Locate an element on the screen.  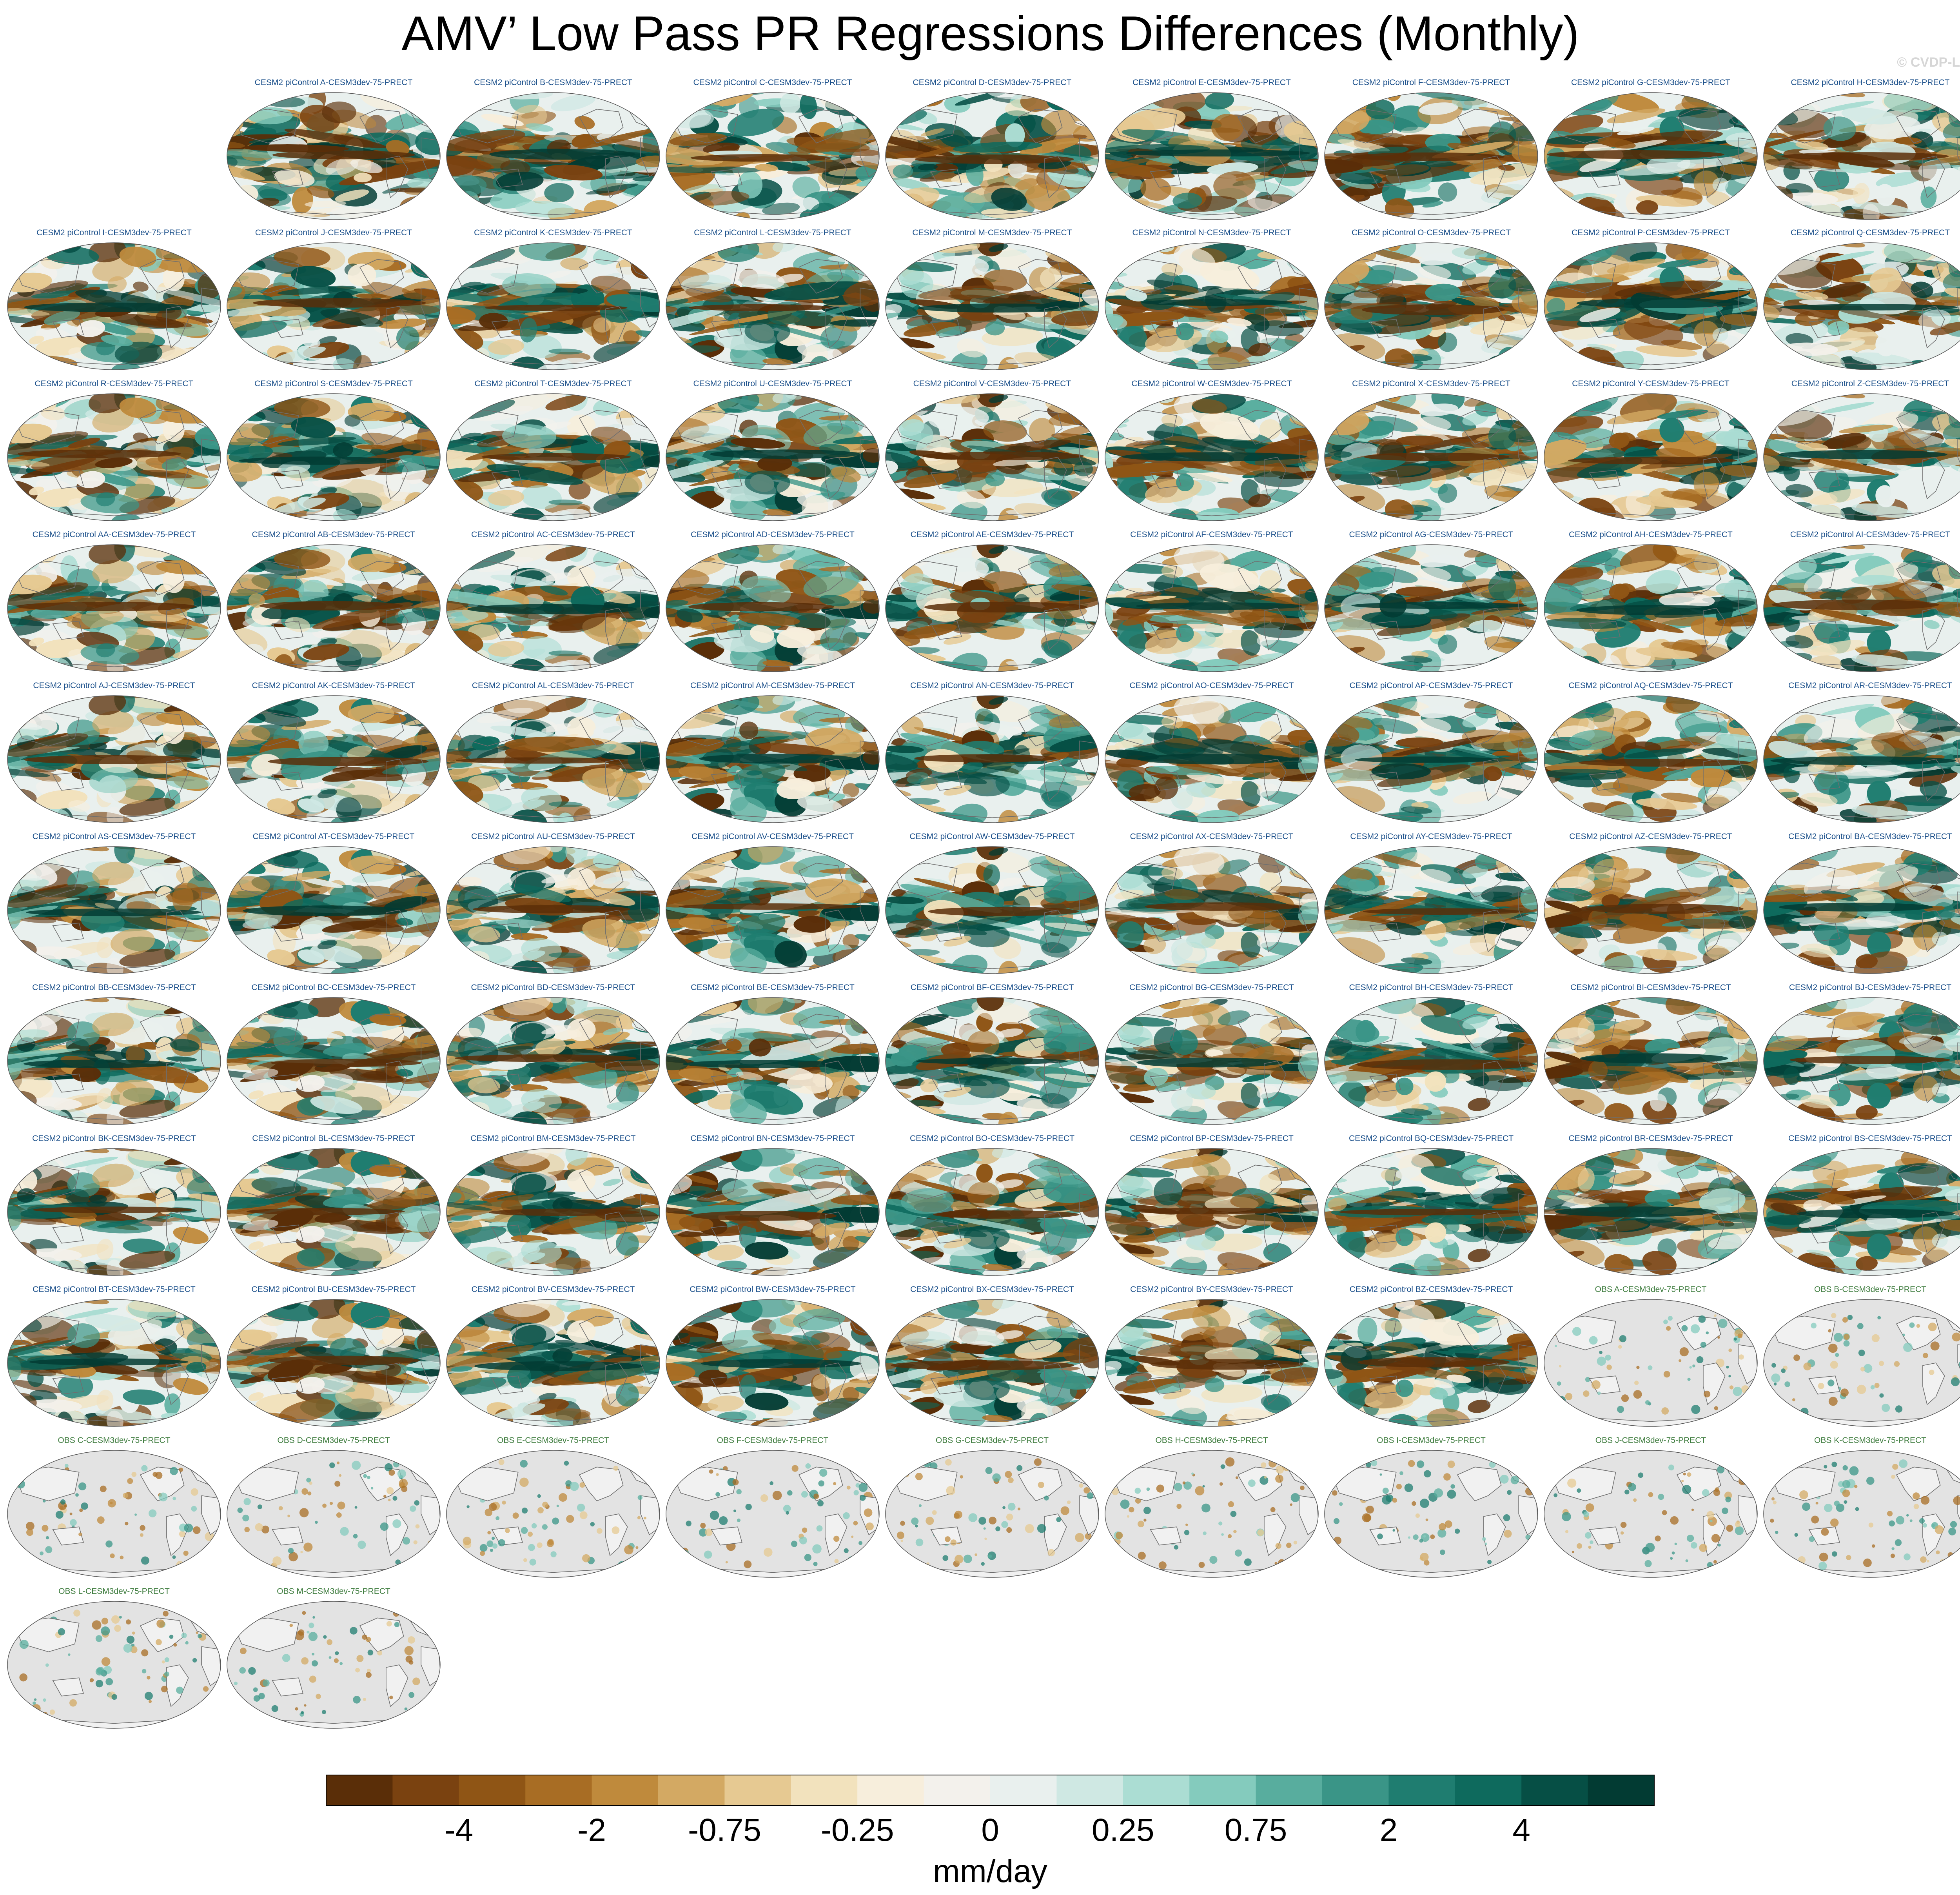
map-panel-obs-E: OBS E-CESM3dev-75-PRECT is located at coordinates (553, 1507).